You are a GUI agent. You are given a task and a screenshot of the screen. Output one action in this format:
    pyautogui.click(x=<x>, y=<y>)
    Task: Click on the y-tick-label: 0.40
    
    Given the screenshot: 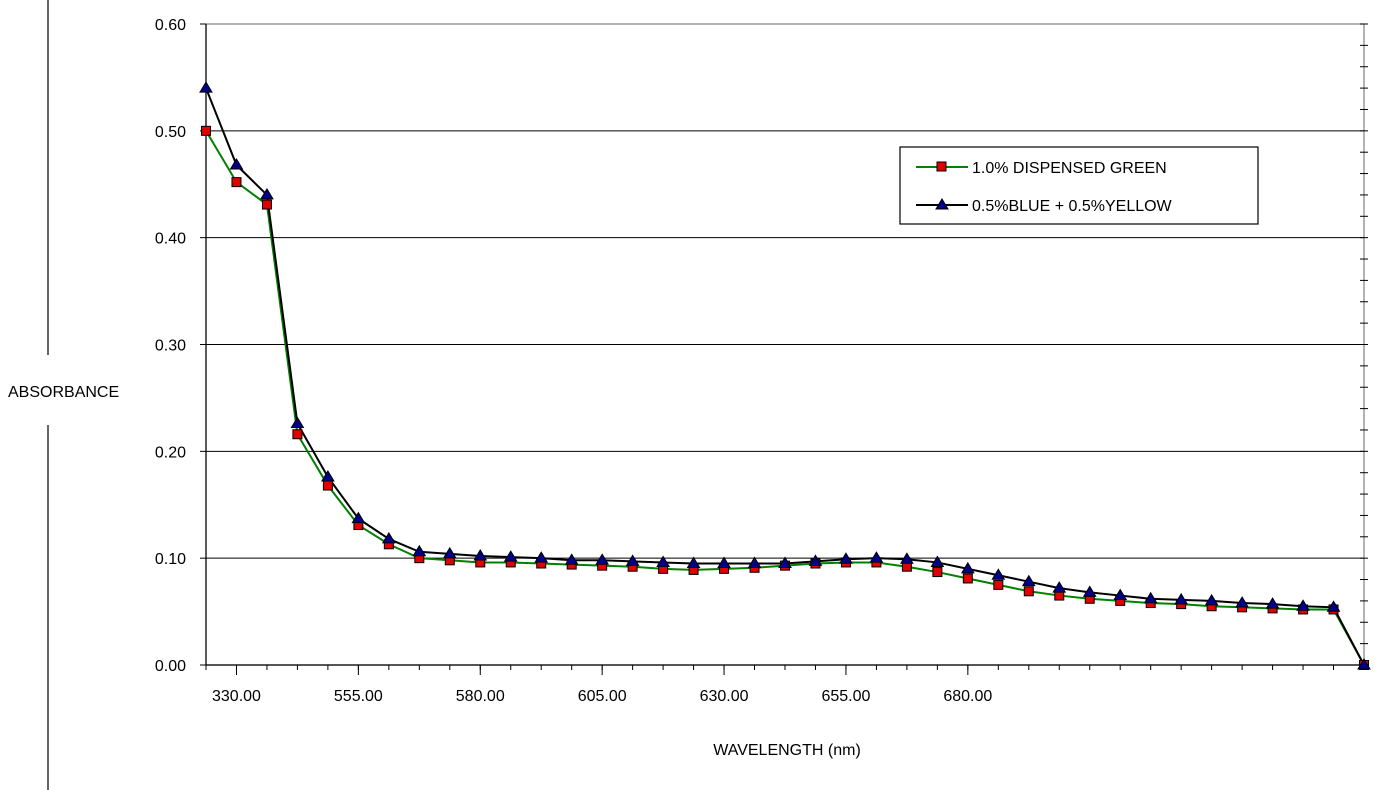 What is the action you would take?
    pyautogui.click(x=170, y=239)
    